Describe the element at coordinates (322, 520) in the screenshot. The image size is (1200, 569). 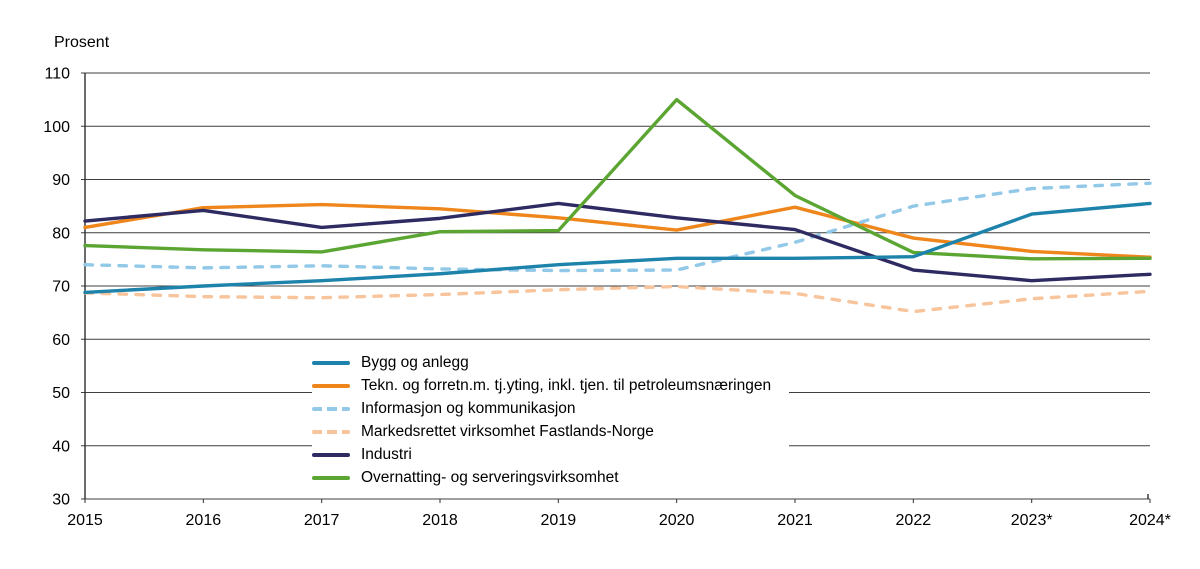
I see `x-tick-label: 2017` at that location.